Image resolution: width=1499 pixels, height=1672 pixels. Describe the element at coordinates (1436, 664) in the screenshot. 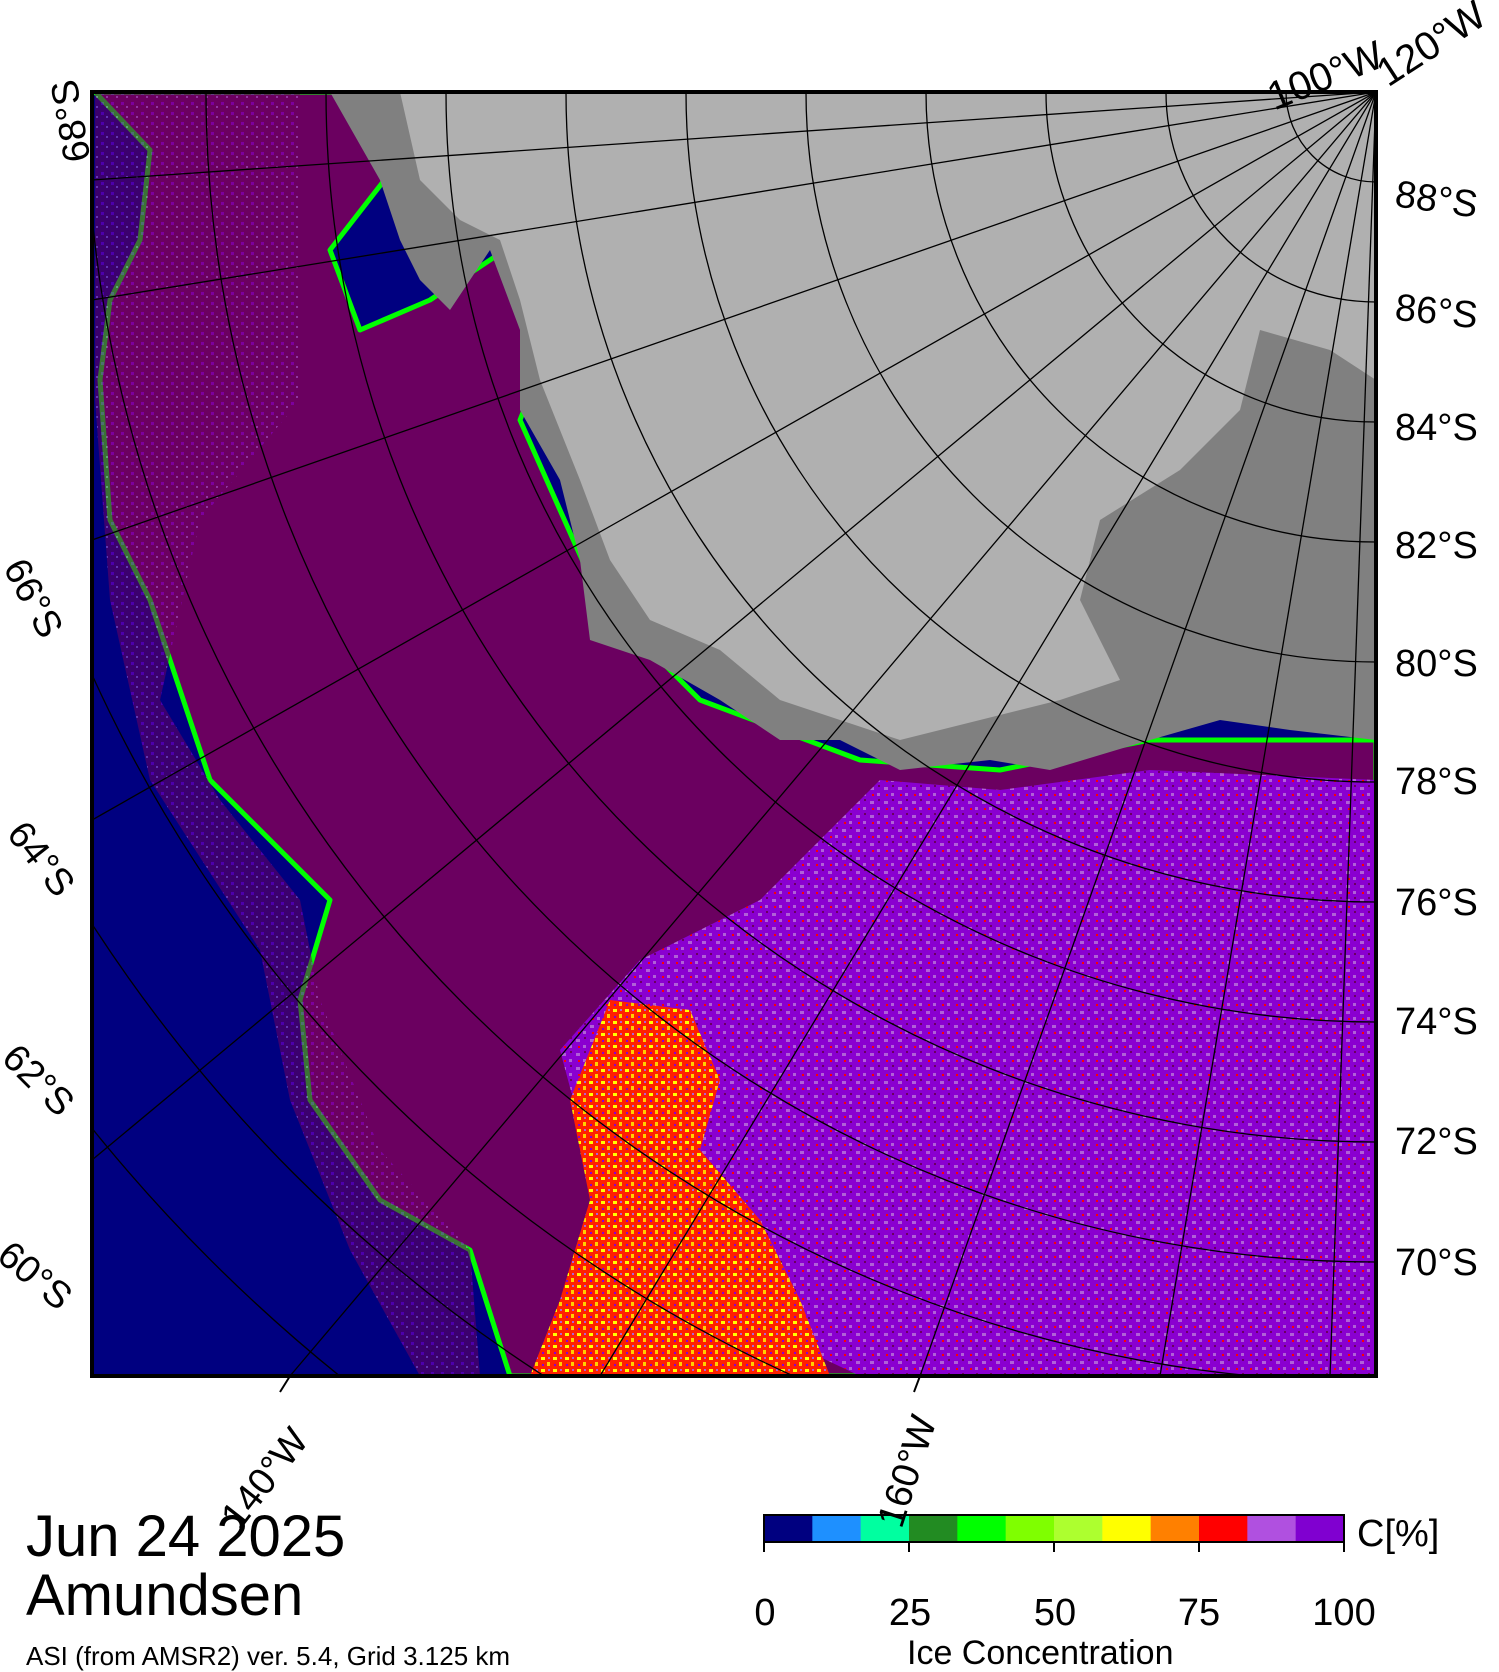

I see `lat-label-80: 80°S` at that location.